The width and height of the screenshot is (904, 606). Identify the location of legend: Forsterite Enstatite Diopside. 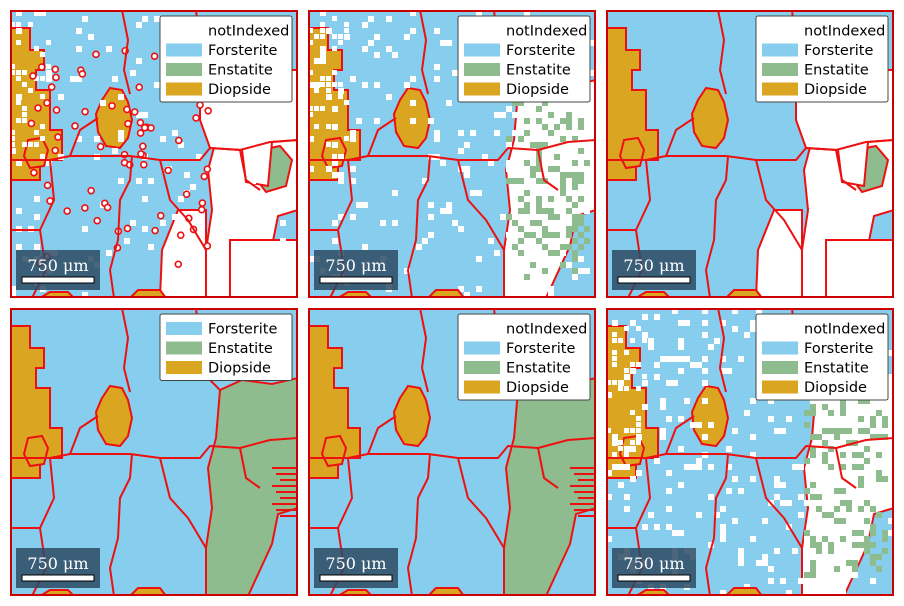
(226, 347).